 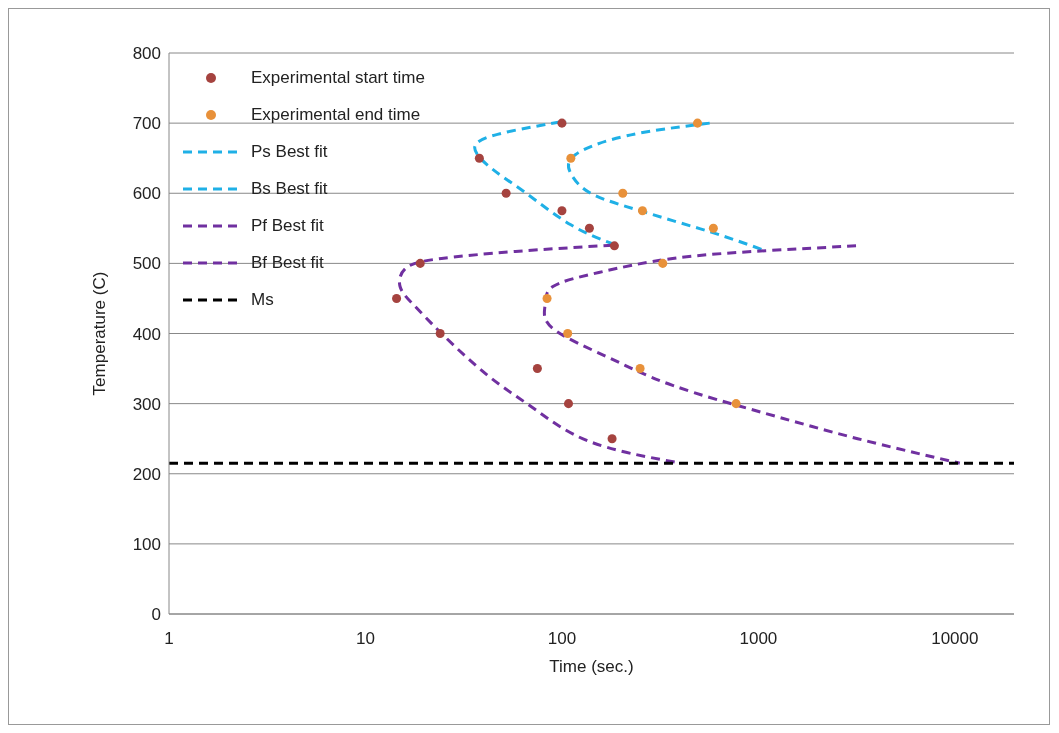 I want to click on x-axis-title: Time (sec.), so click(x=591, y=666).